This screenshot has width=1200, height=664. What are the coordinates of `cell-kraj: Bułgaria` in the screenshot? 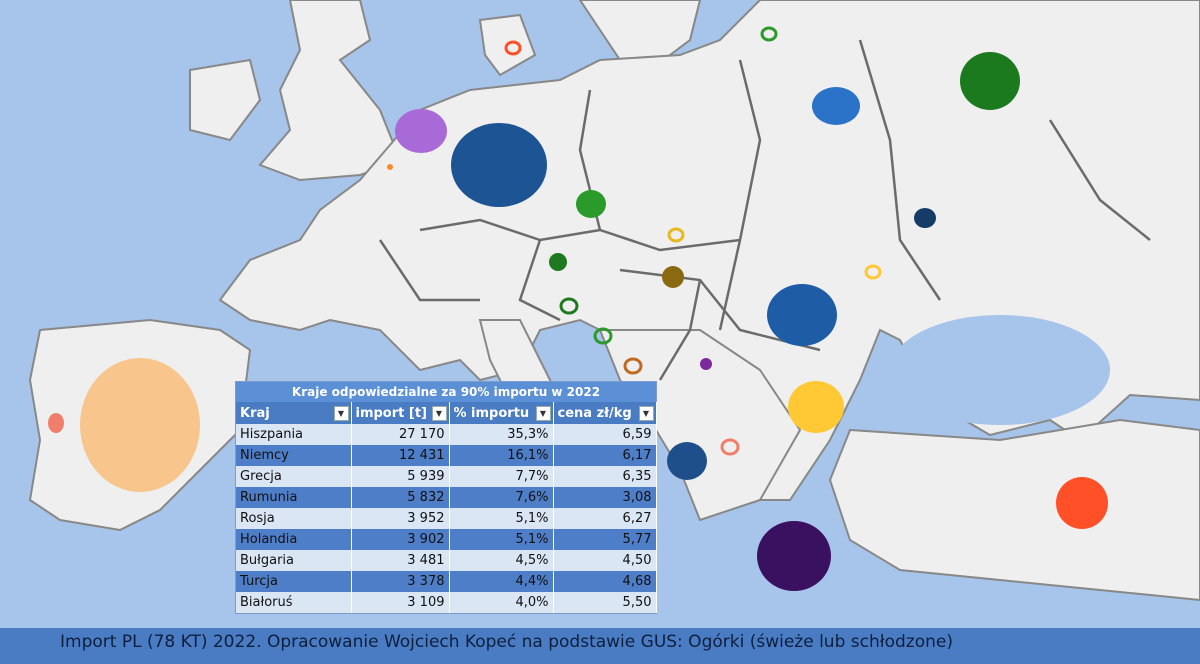 It's located at (294, 560).